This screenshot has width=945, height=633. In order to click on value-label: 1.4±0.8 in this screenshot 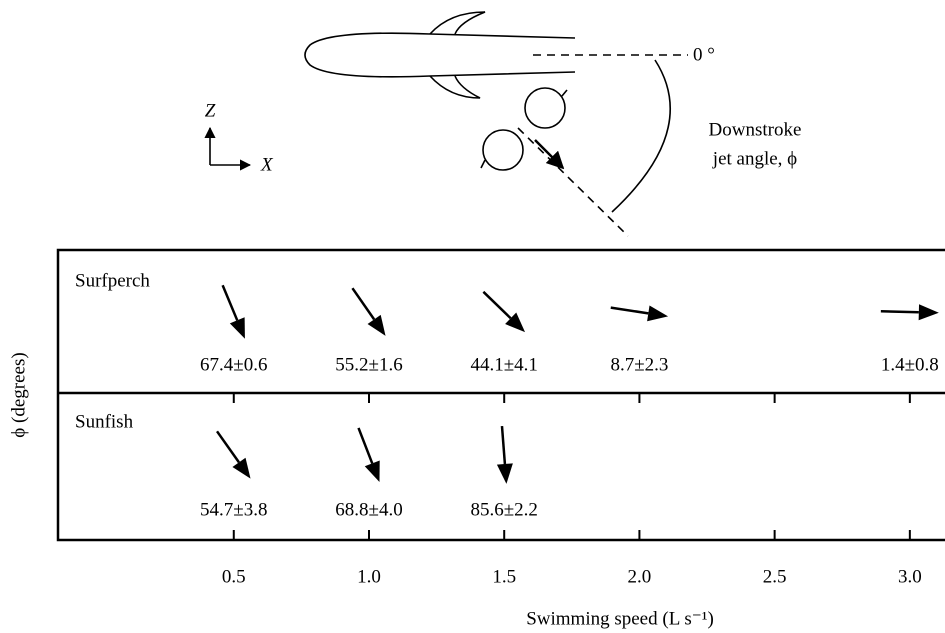, I will do `click(910, 364)`.